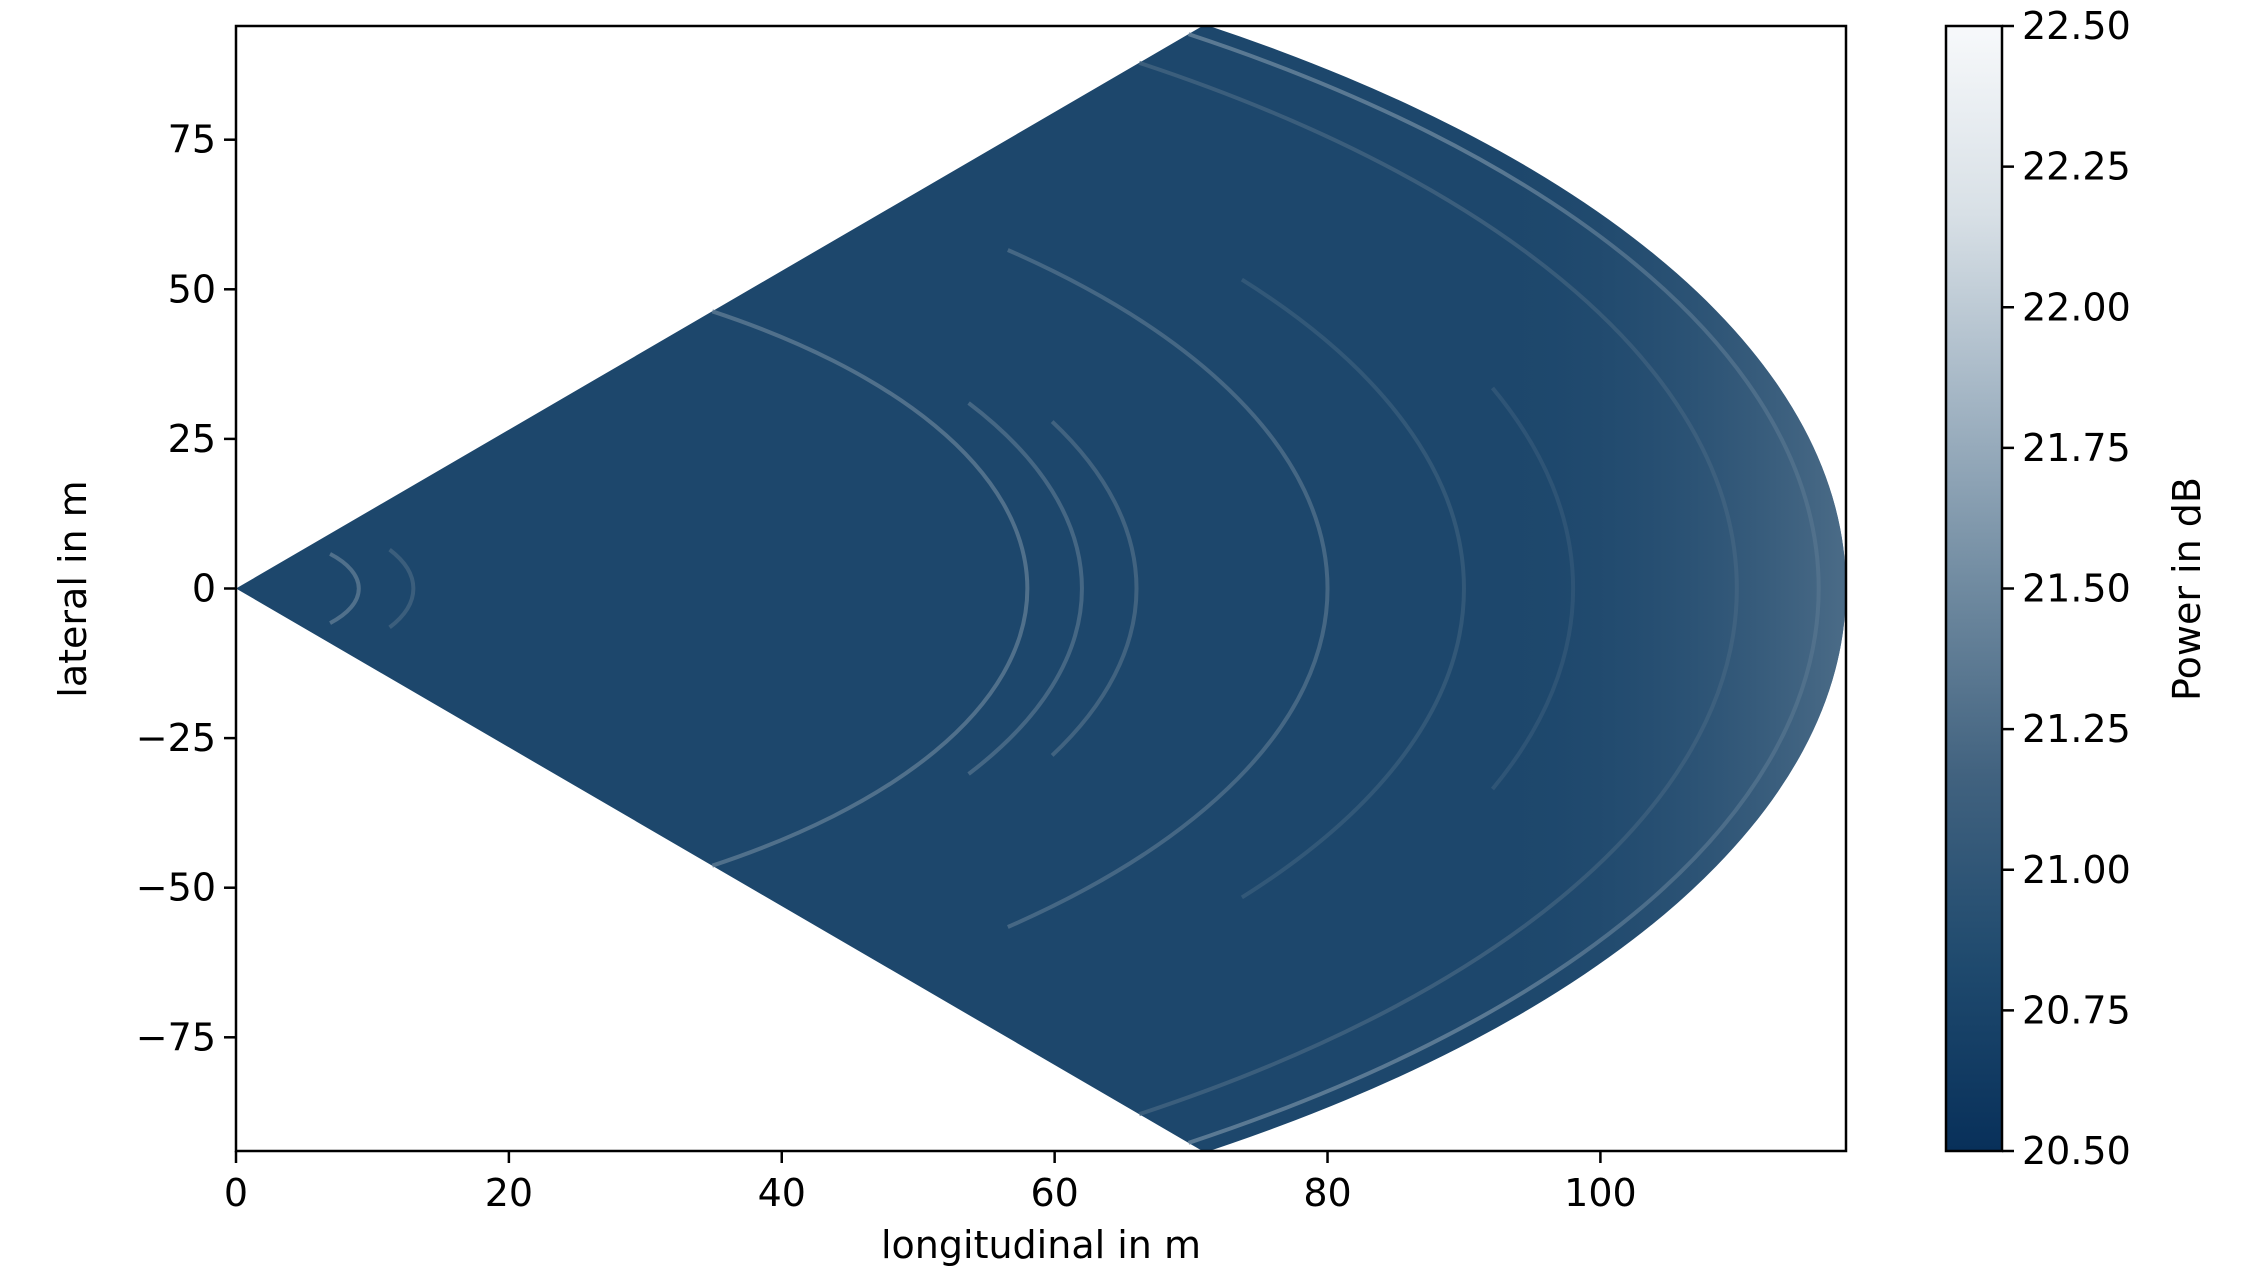 The height and width of the screenshot is (1271, 2260). I want to click on x-tick-label: 40, so click(782, 1193).